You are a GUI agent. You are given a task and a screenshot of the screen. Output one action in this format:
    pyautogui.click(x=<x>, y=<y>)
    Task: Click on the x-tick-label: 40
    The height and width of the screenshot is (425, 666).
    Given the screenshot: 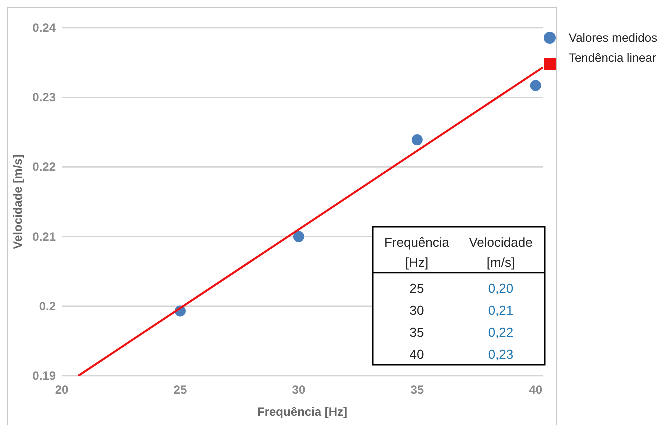 What is the action you would take?
    pyautogui.click(x=536, y=390)
    